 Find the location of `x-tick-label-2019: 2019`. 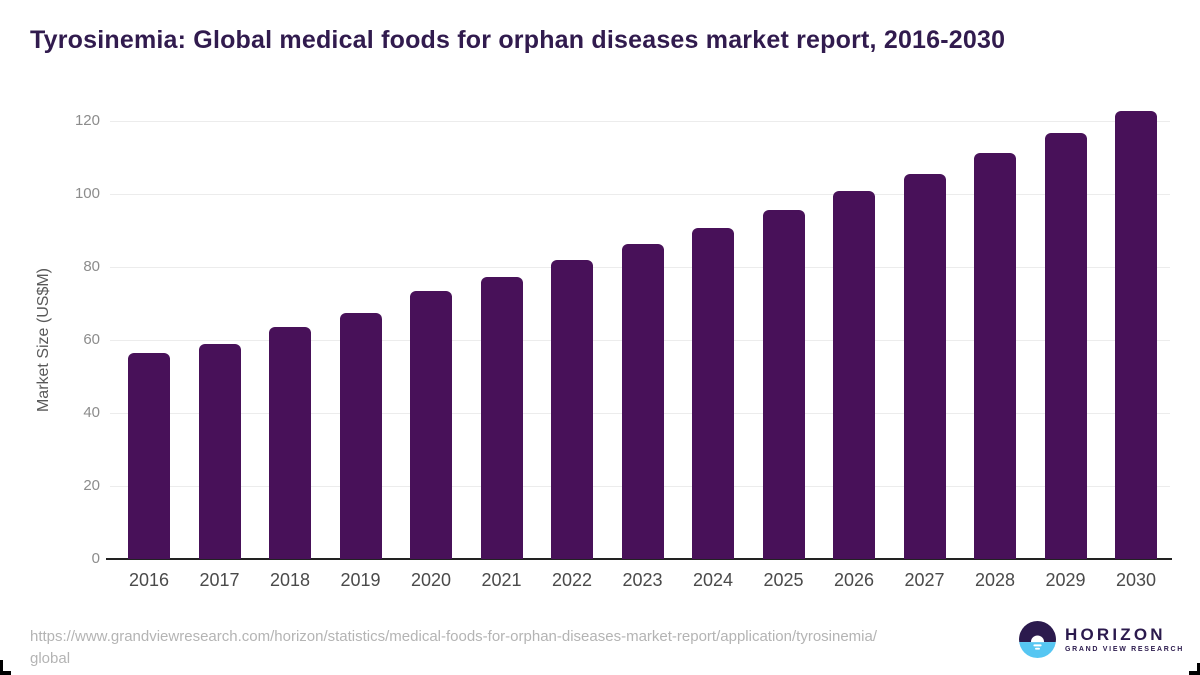

x-tick-label-2019: 2019 is located at coordinates (360, 580).